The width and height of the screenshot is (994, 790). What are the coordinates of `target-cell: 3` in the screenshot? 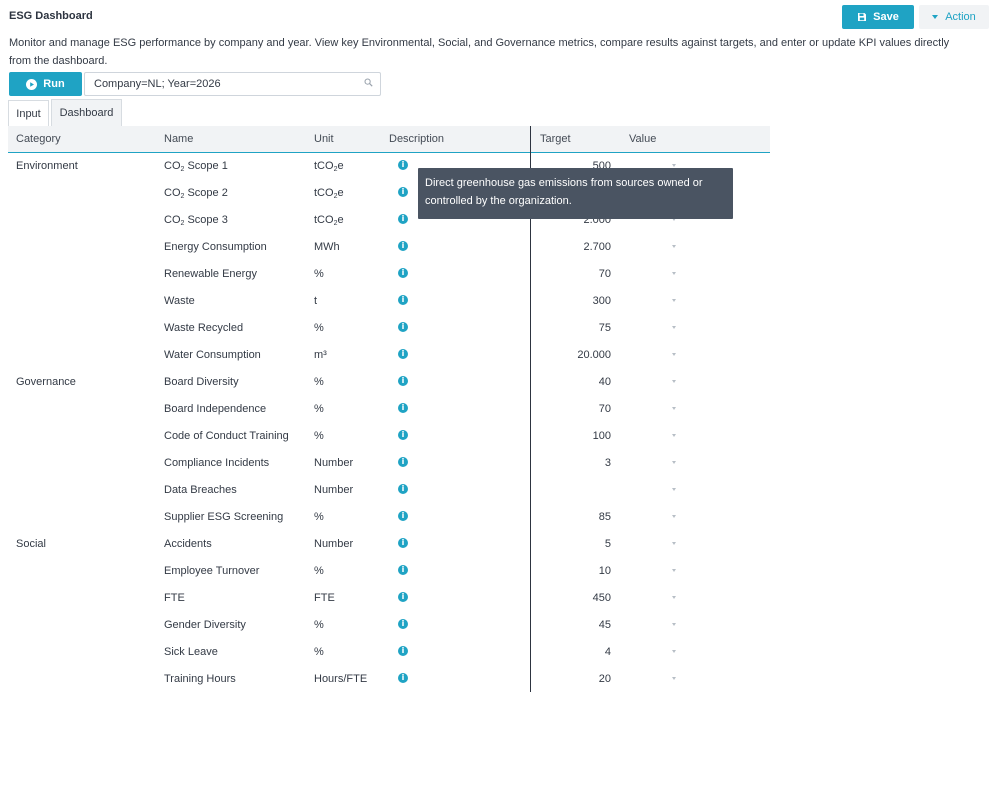 It's located at (607, 463).